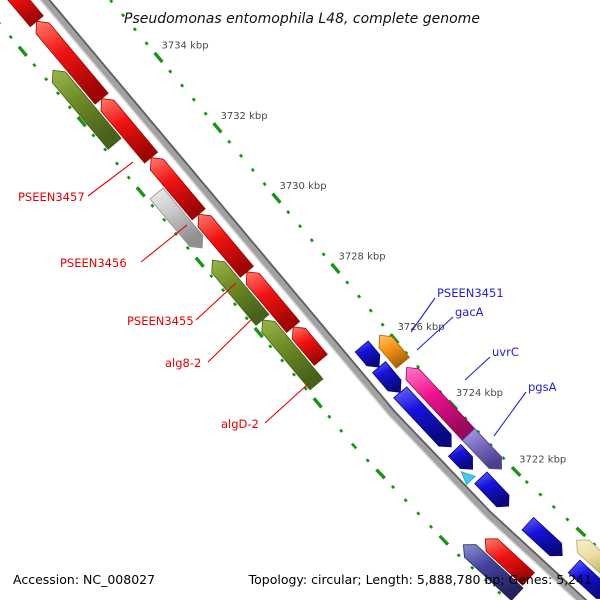 The image size is (600, 600). Describe the element at coordinates (386, 377) in the screenshot. I see `gene-arrow-gaca` at that location.